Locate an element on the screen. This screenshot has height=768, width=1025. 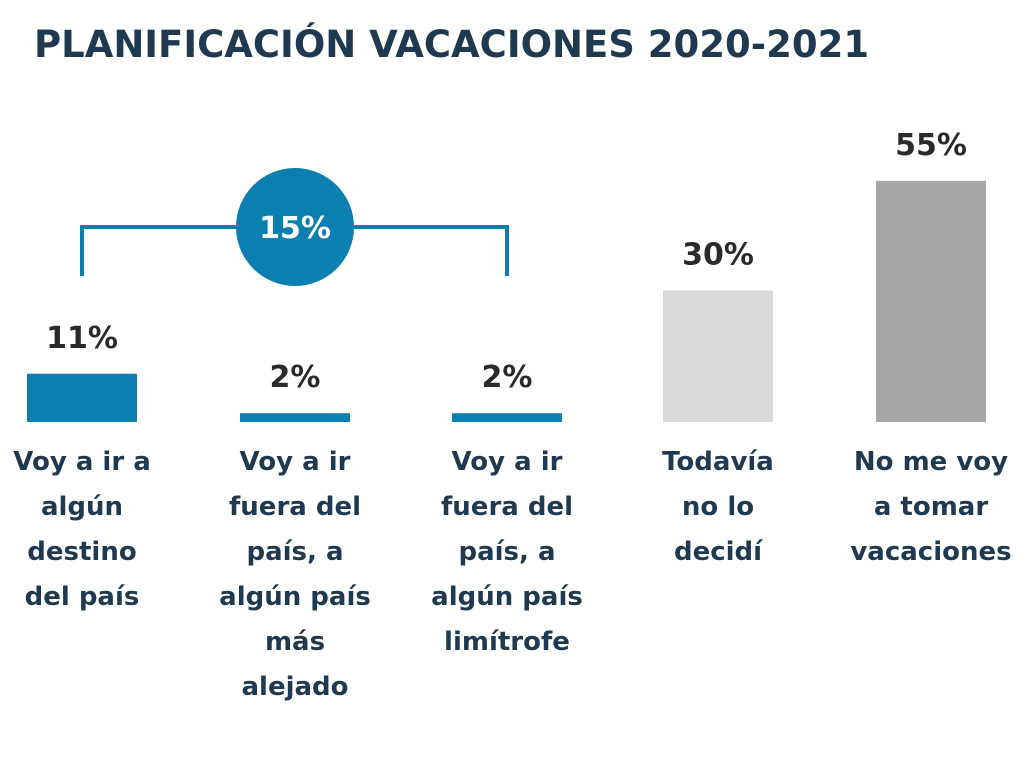
category-label-line: no lo is located at coordinates (718, 507).